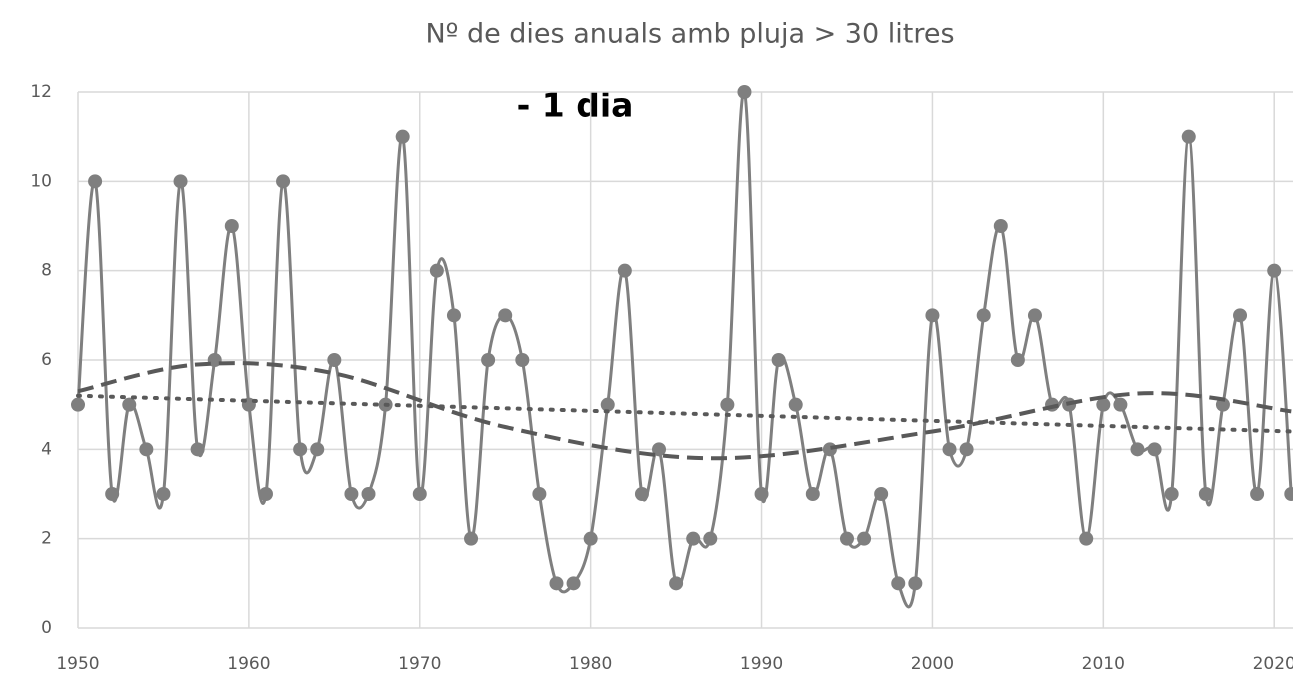  I want to click on y-tick-label: 2, so click(46, 539).